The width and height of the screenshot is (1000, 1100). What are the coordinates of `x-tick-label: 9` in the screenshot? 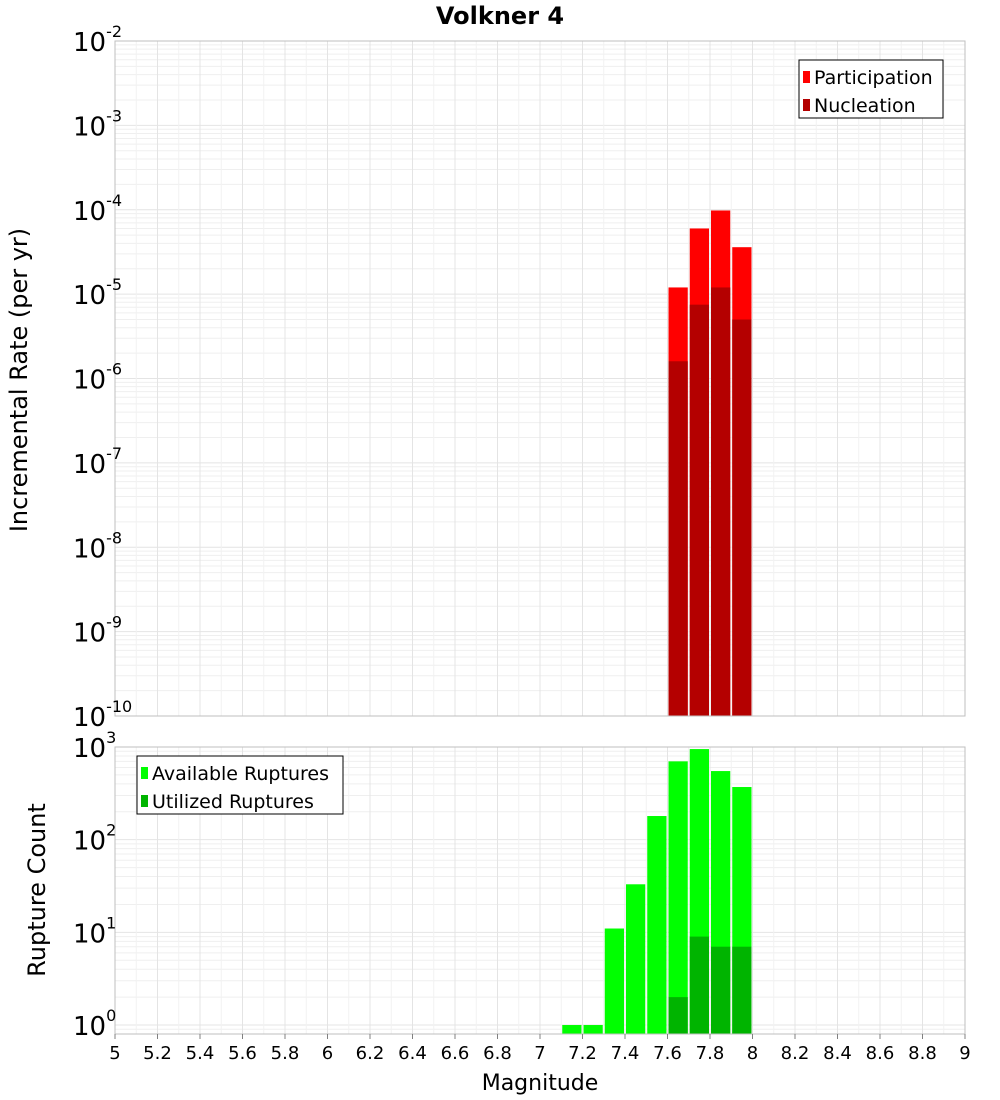 It's located at (964, 1053).